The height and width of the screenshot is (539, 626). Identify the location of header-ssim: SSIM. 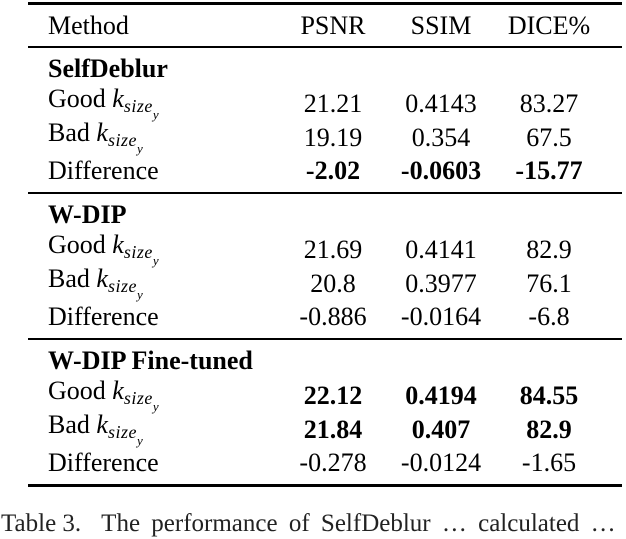
(441, 25).